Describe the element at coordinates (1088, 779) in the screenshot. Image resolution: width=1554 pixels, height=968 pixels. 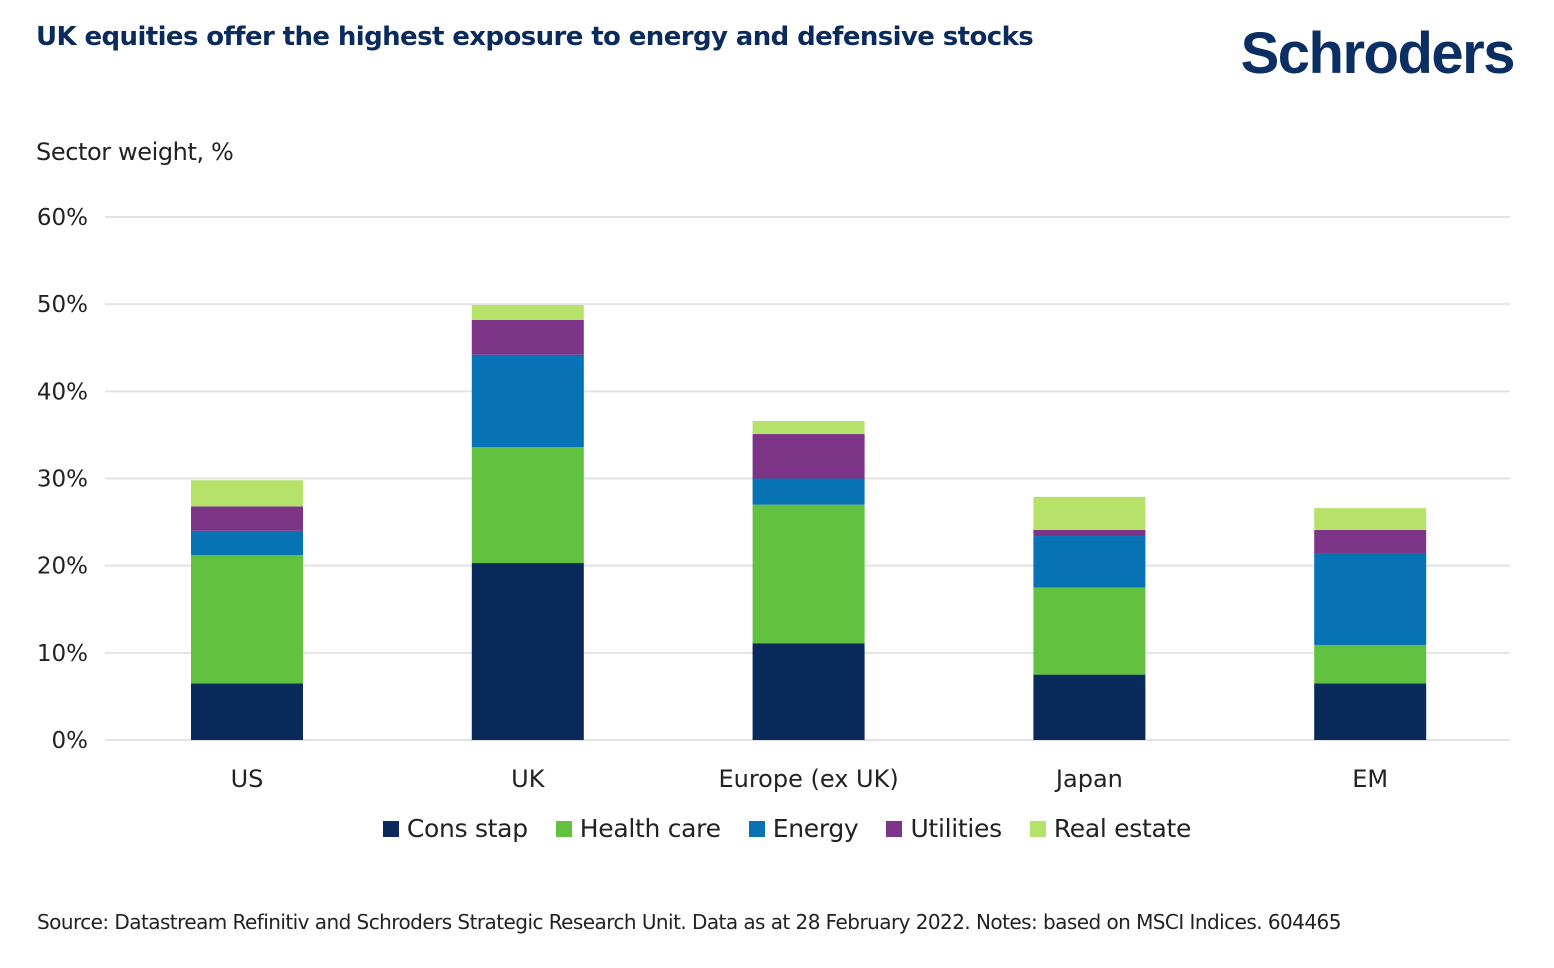
I see `x-tick-label: Japan` at that location.